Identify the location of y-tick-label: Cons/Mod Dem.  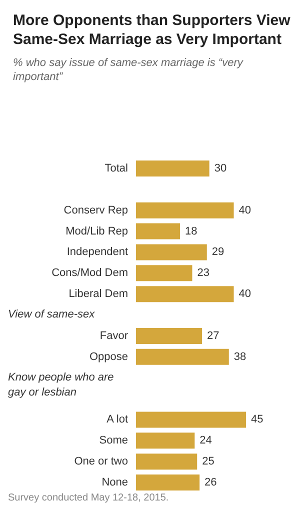
(90, 273).